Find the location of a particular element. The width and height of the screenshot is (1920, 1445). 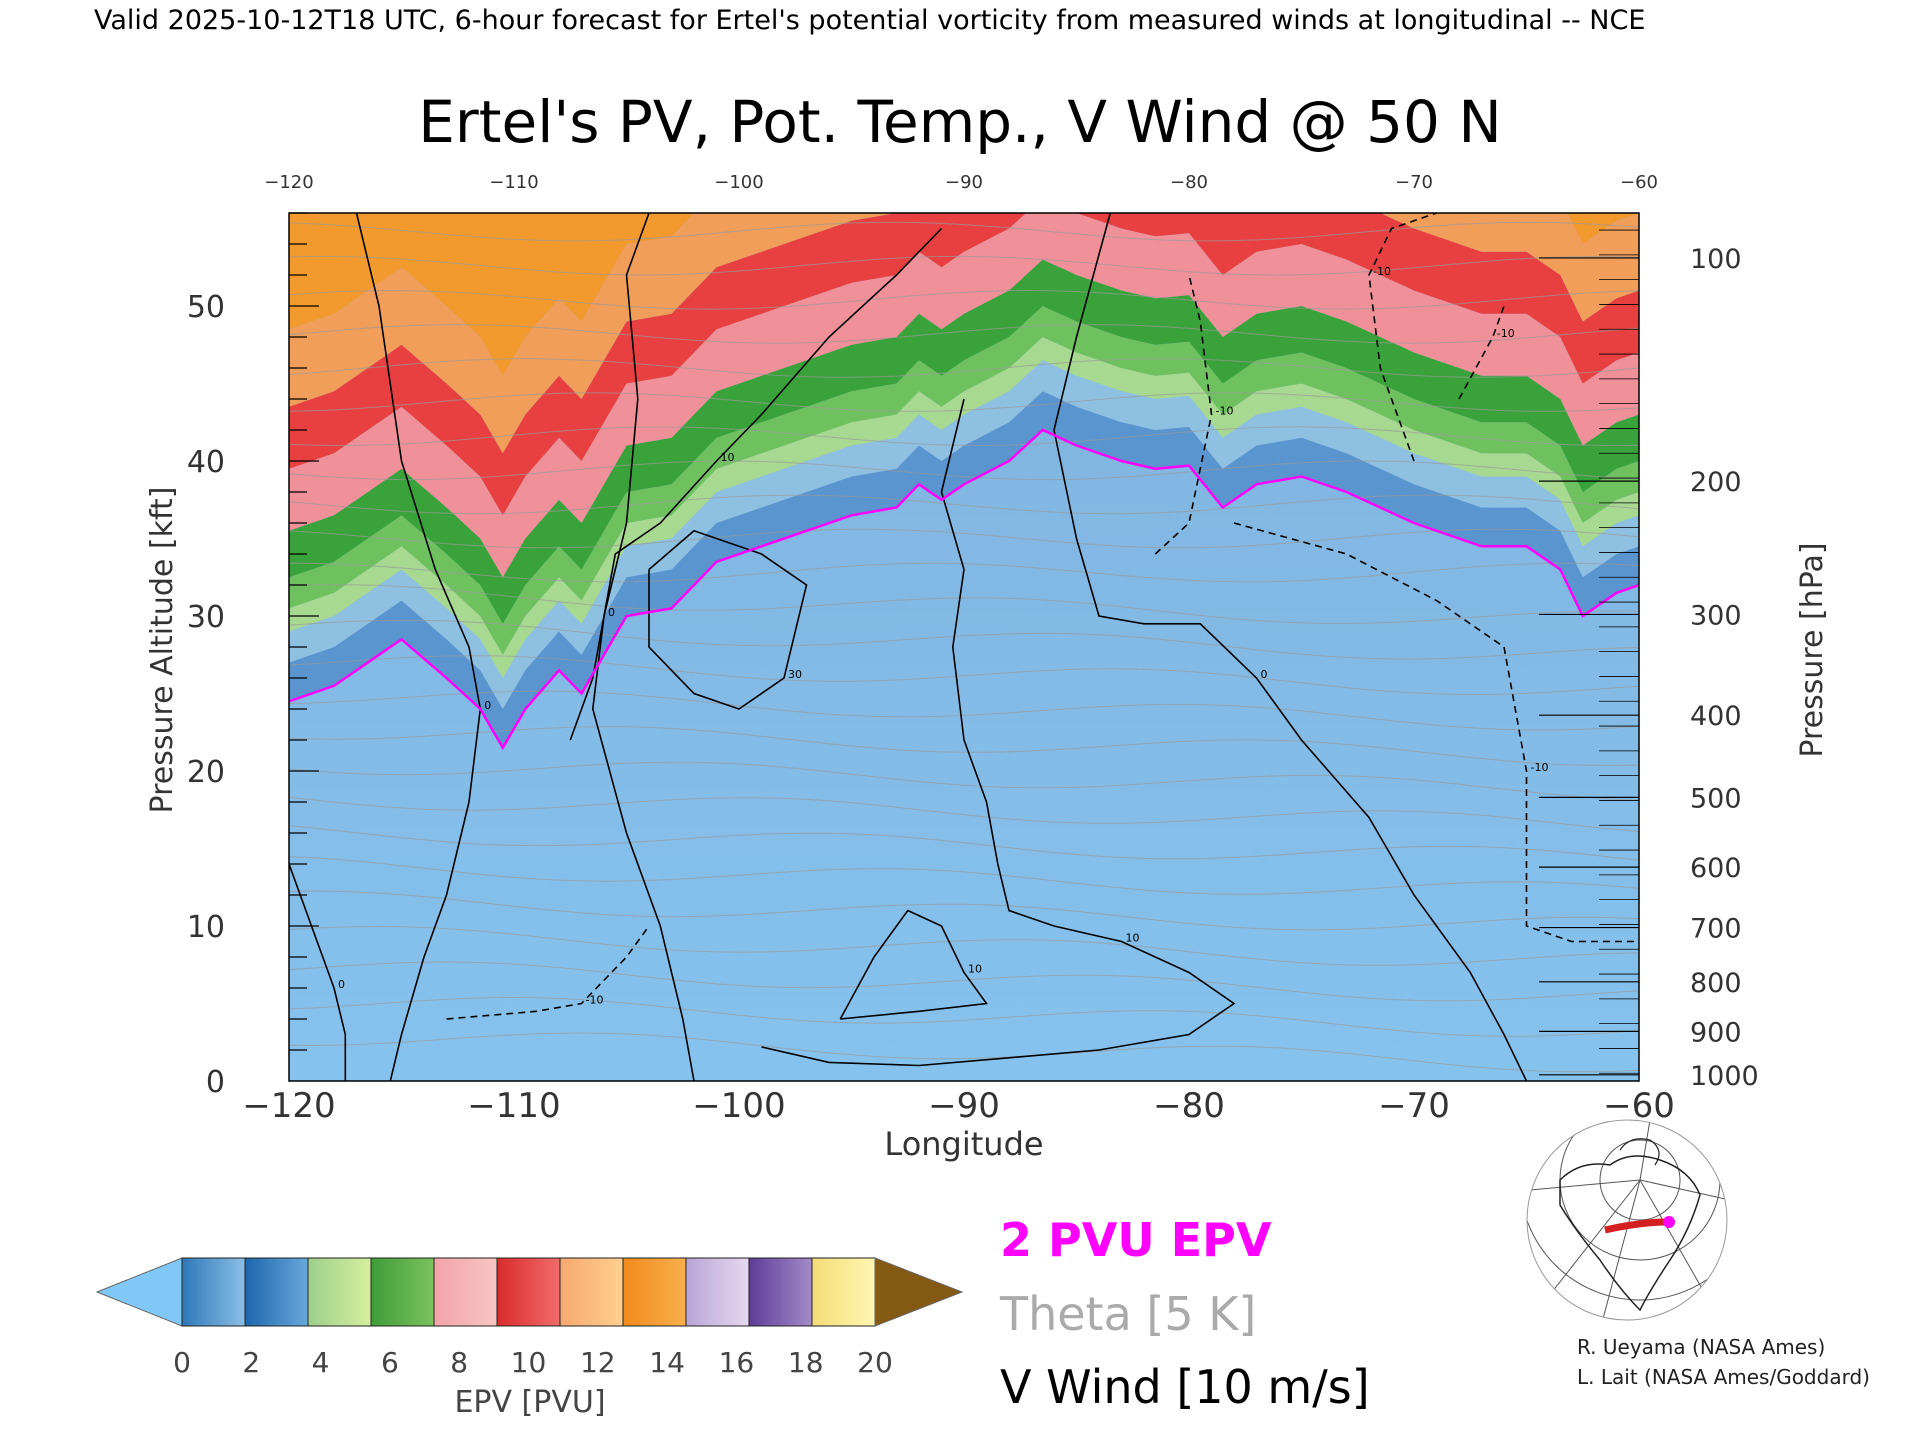

right-axis-ticks is located at coordinates (1589, 652).